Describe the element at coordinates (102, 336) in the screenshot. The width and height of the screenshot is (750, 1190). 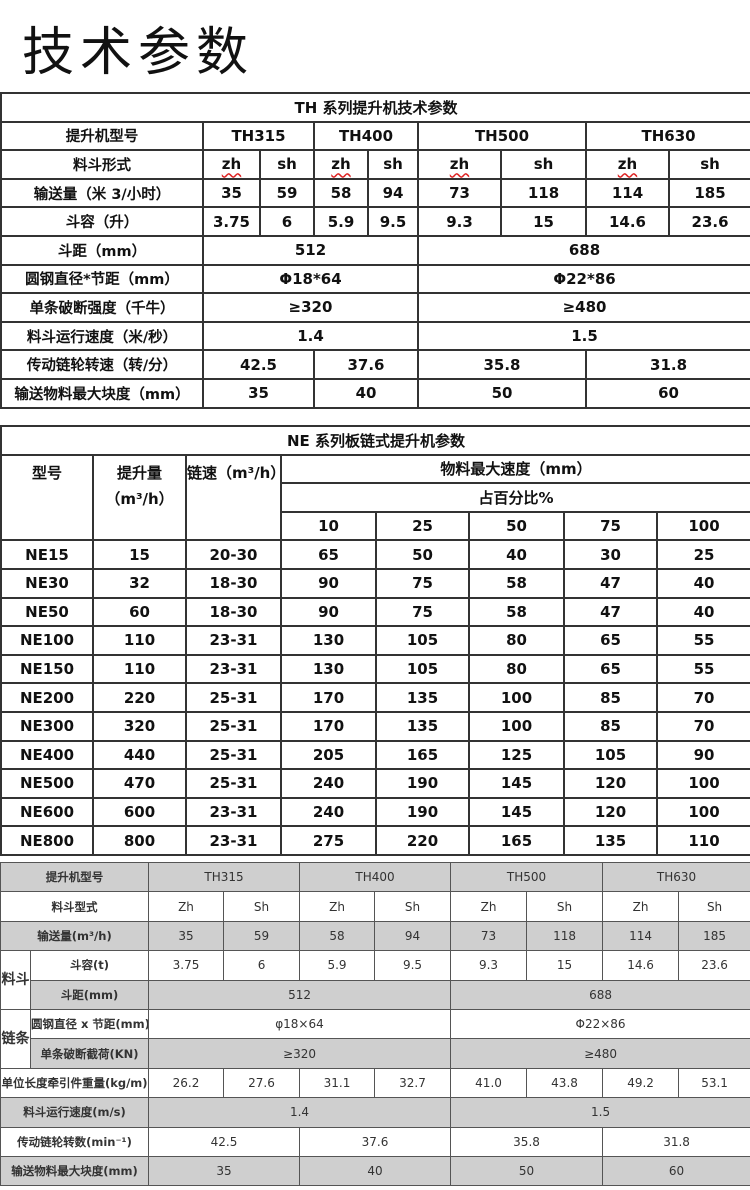
I see `row-label: 料斗运行速度（米/秒）` at that location.